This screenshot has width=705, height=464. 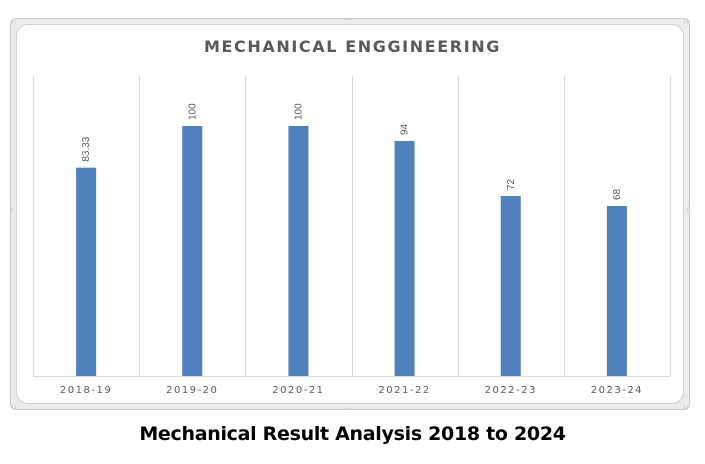 I want to click on x-tick-label: 2019-20, so click(x=192, y=390).